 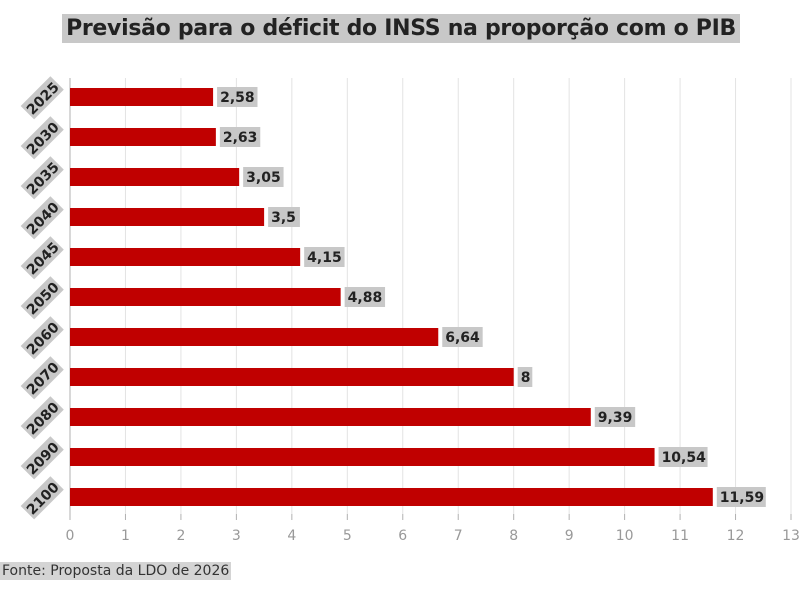 I want to click on data-label: 2,58, so click(x=237, y=98).